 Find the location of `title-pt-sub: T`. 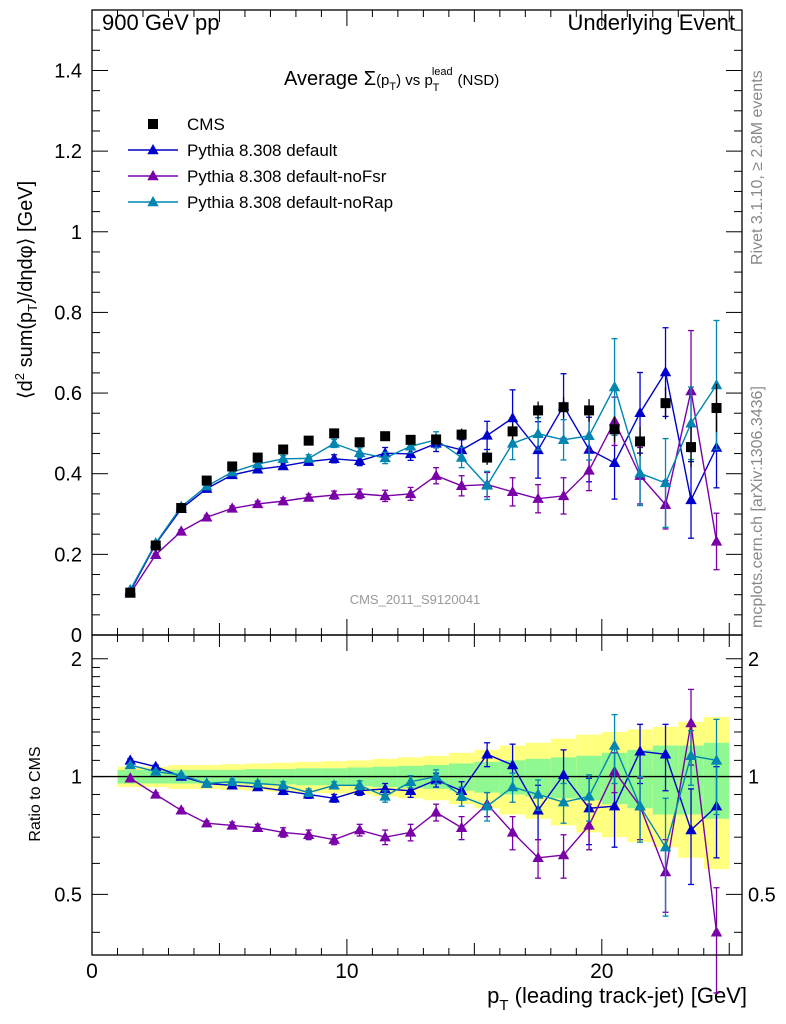

title-pt-sub: T is located at coordinates (392, 87).